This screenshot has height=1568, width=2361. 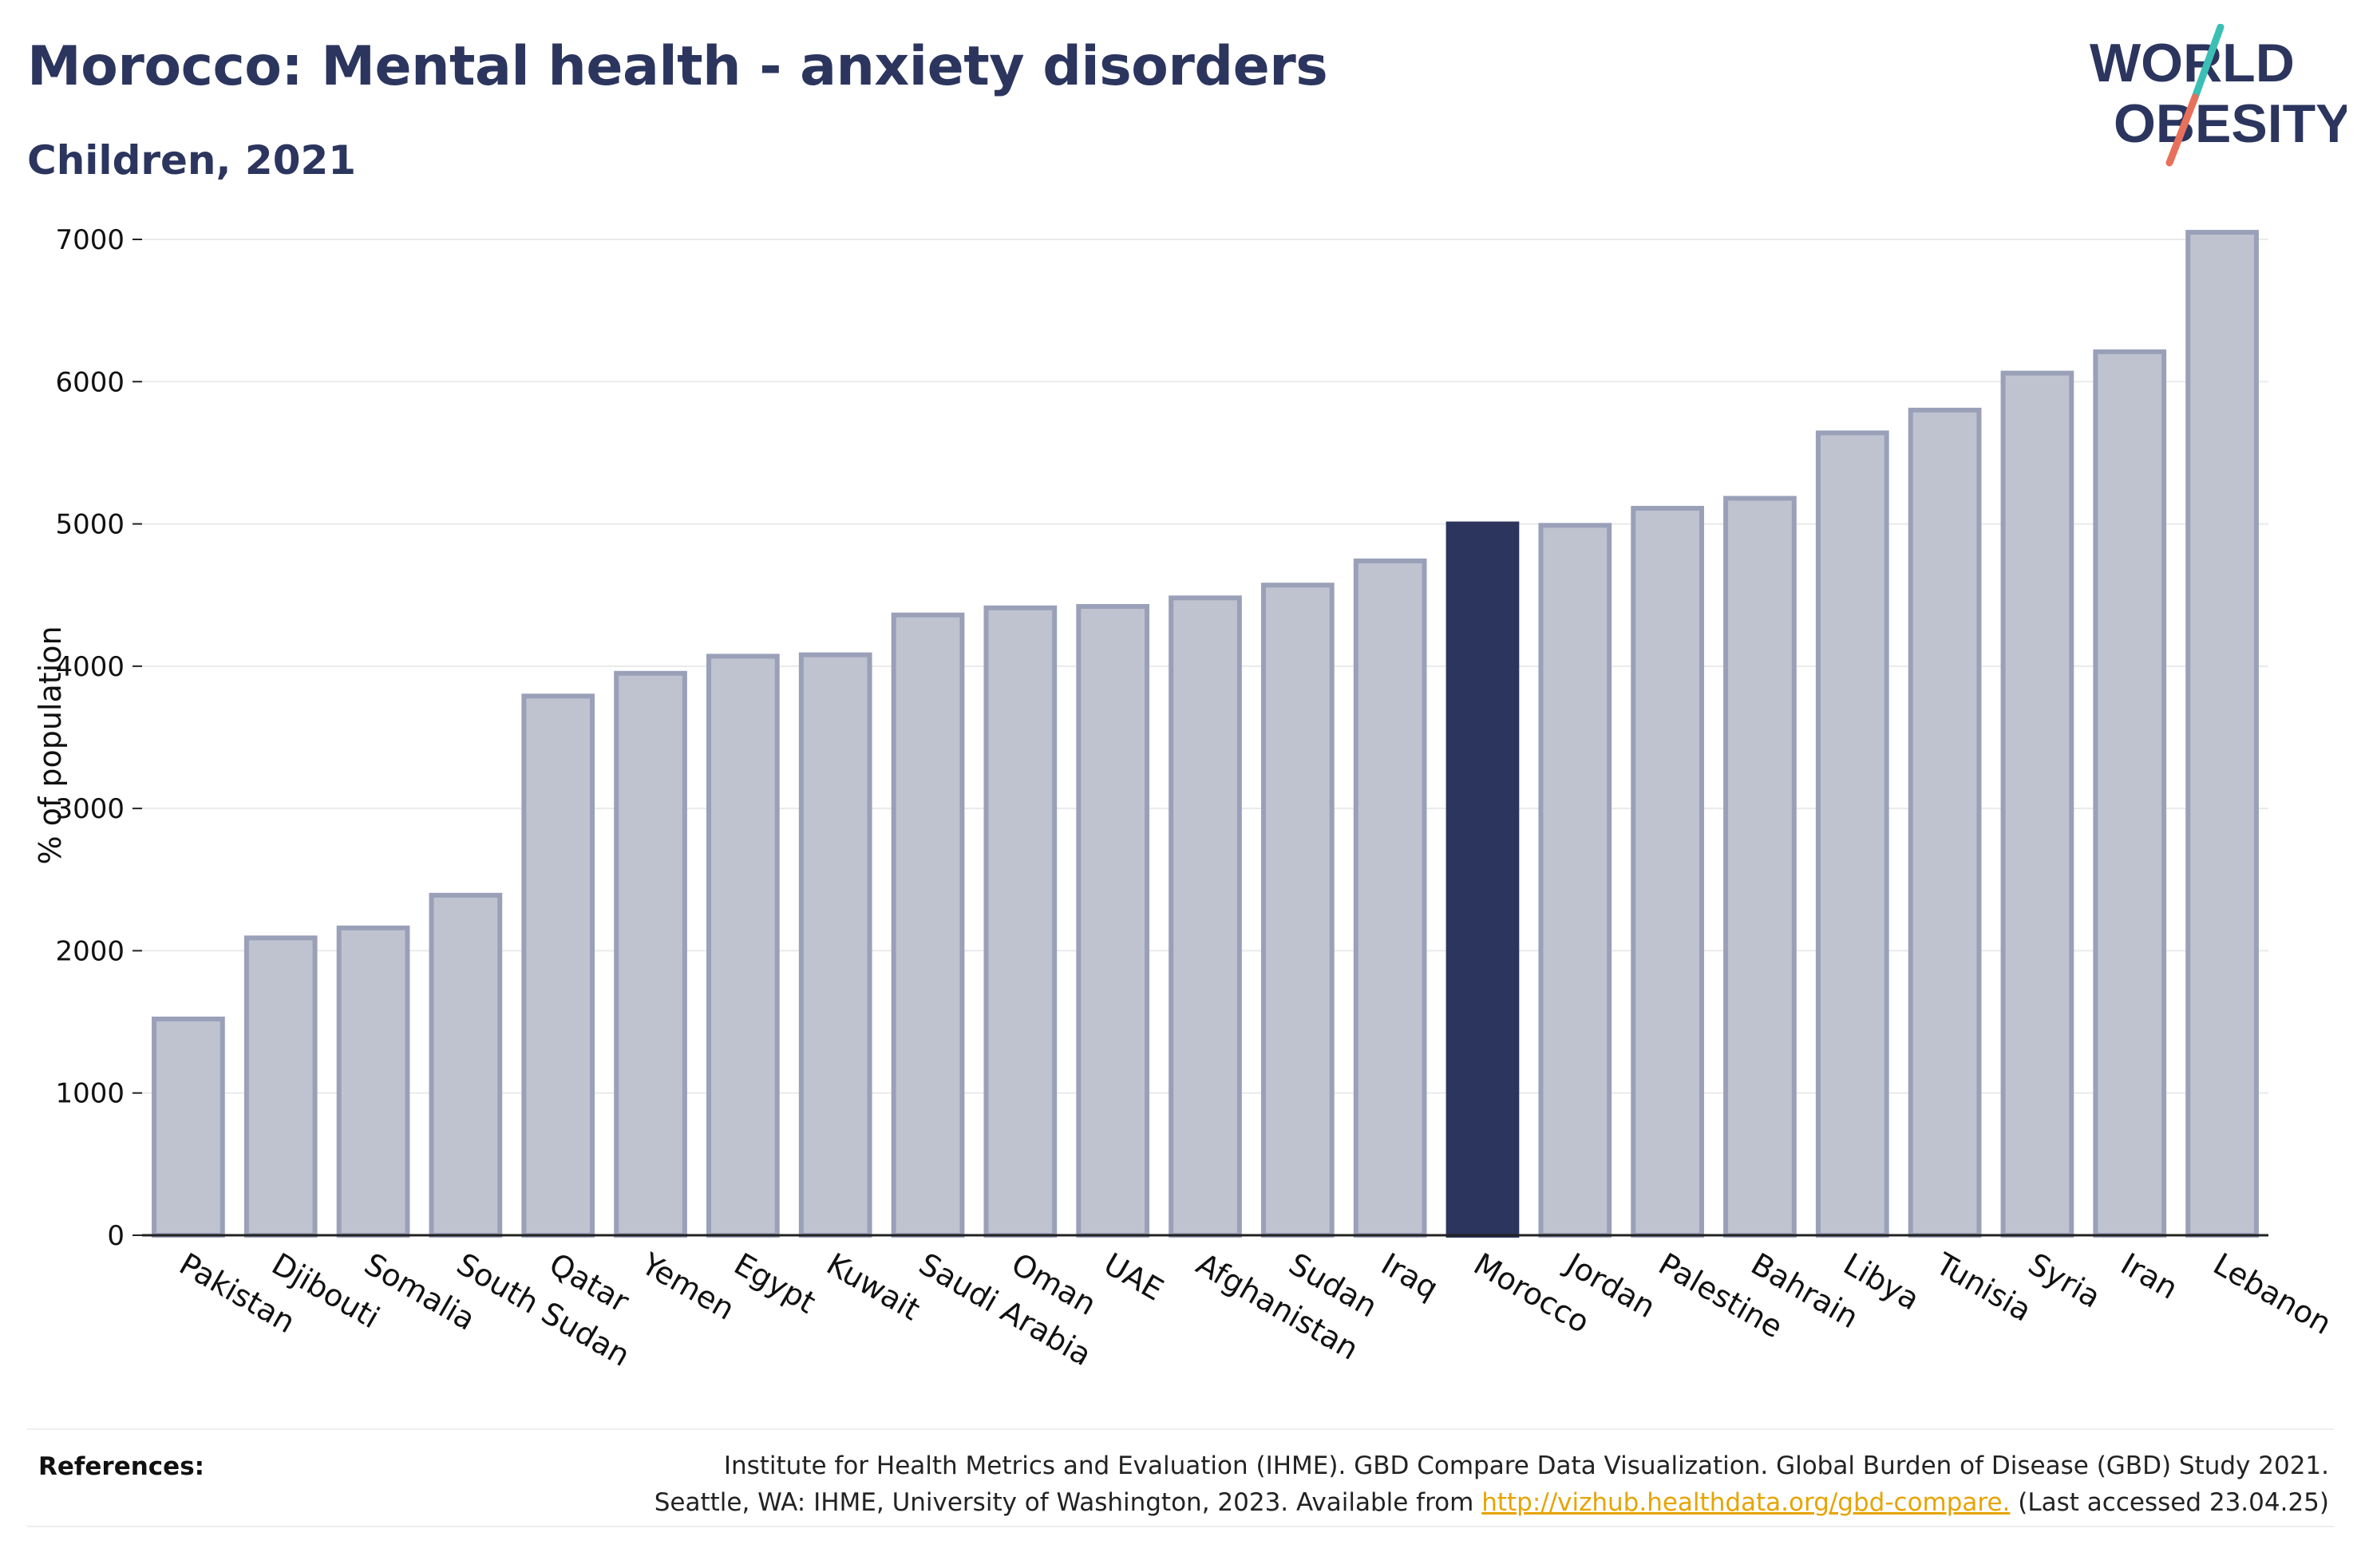 What do you see at coordinates (90, 809) in the screenshot?
I see `y-tick-label: 3000` at bounding box center [90, 809].